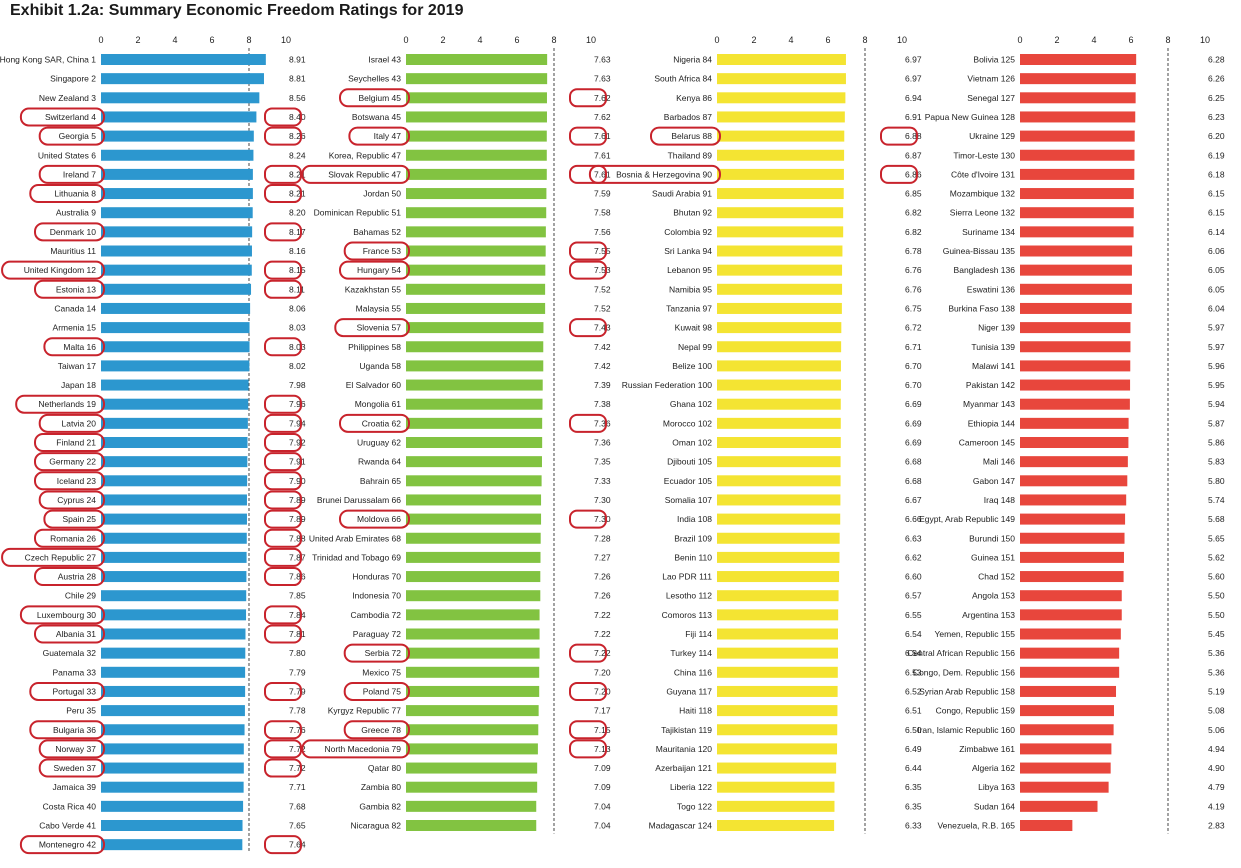 This screenshot has width=1241, height=868. What do you see at coordinates (76, 634) in the screenshot?
I see `country-label: Albania 31` at bounding box center [76, 634].